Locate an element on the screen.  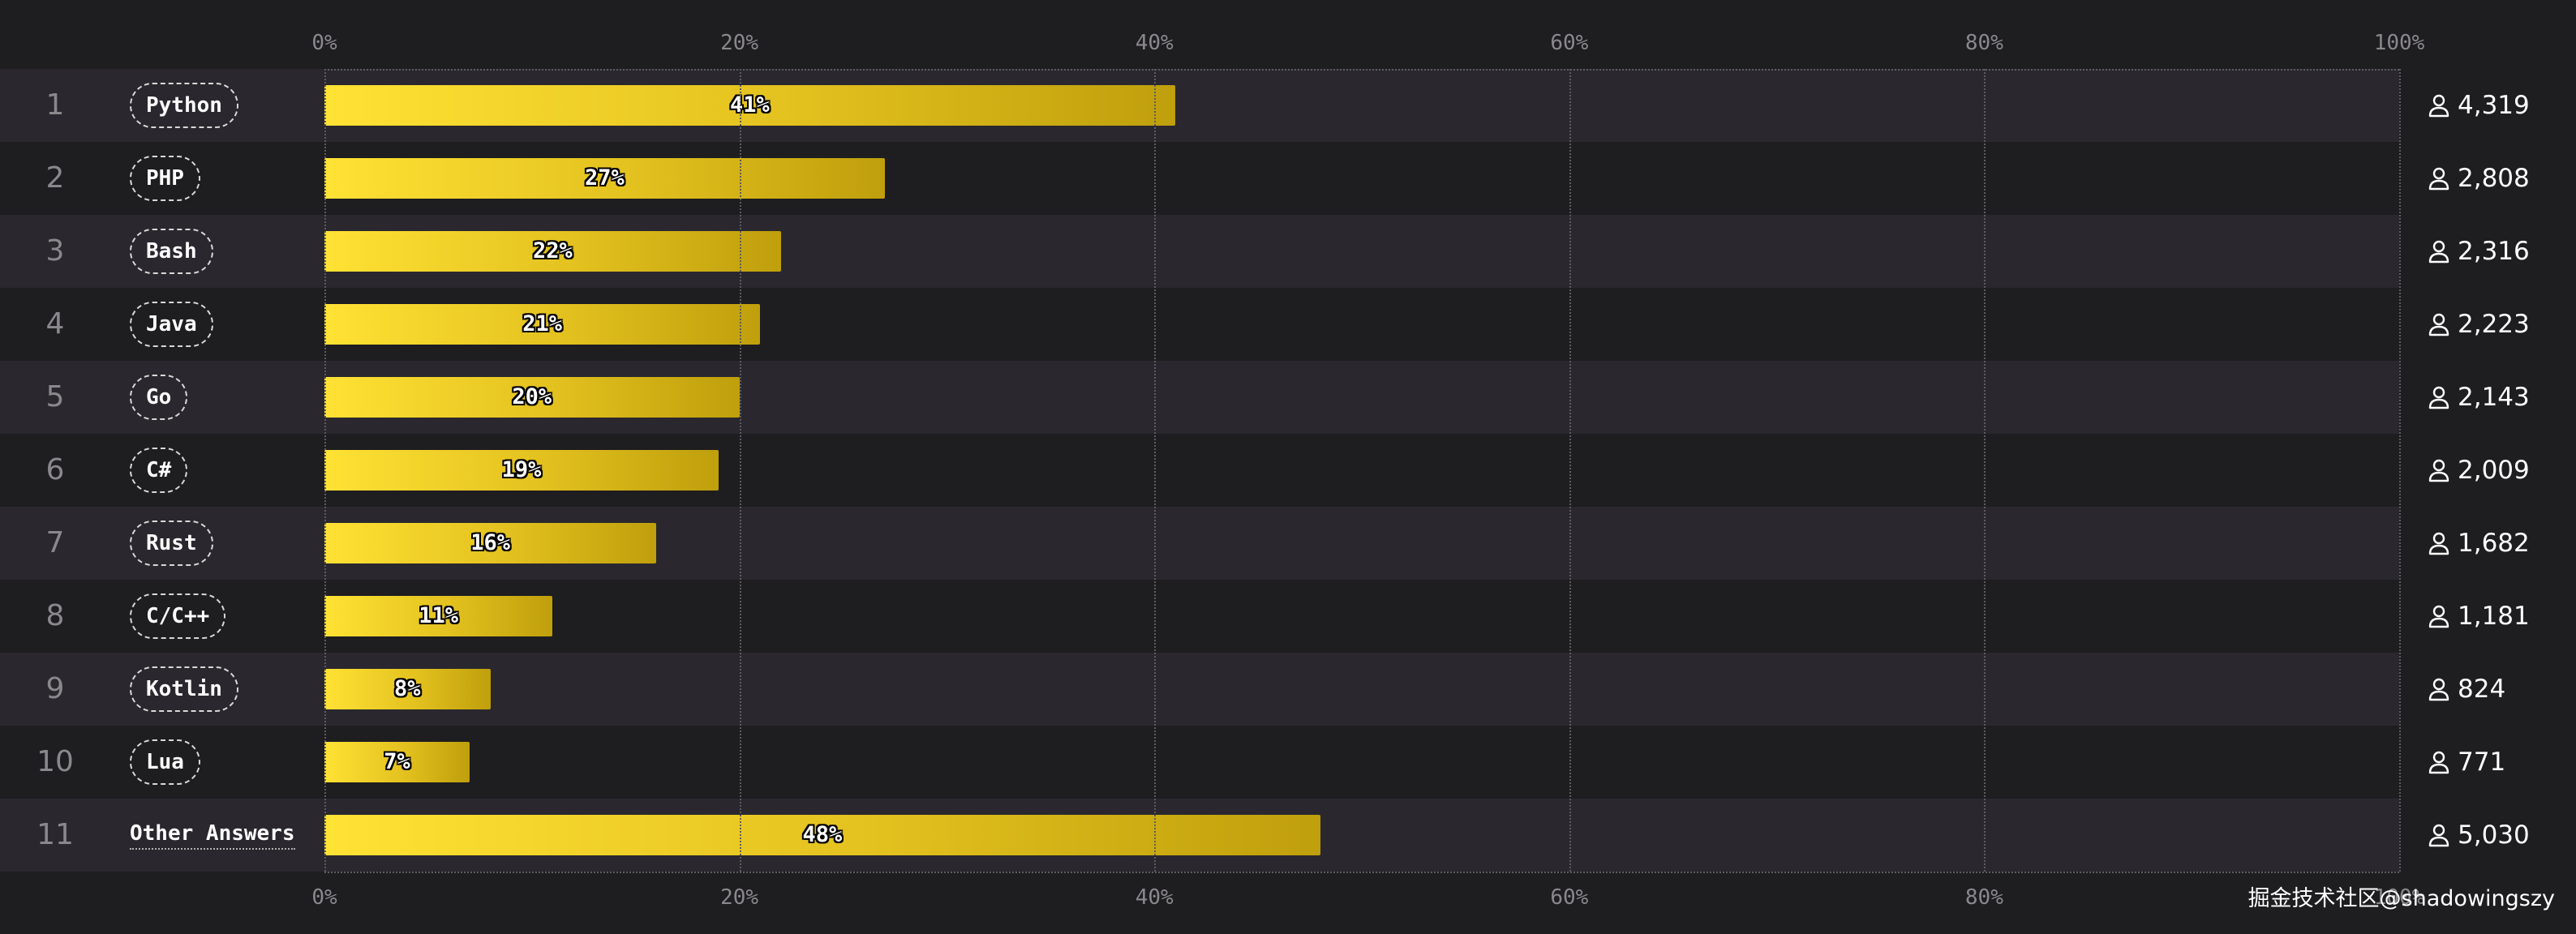
respondent-count: 2,009 is located at coordinates (2479, 470).